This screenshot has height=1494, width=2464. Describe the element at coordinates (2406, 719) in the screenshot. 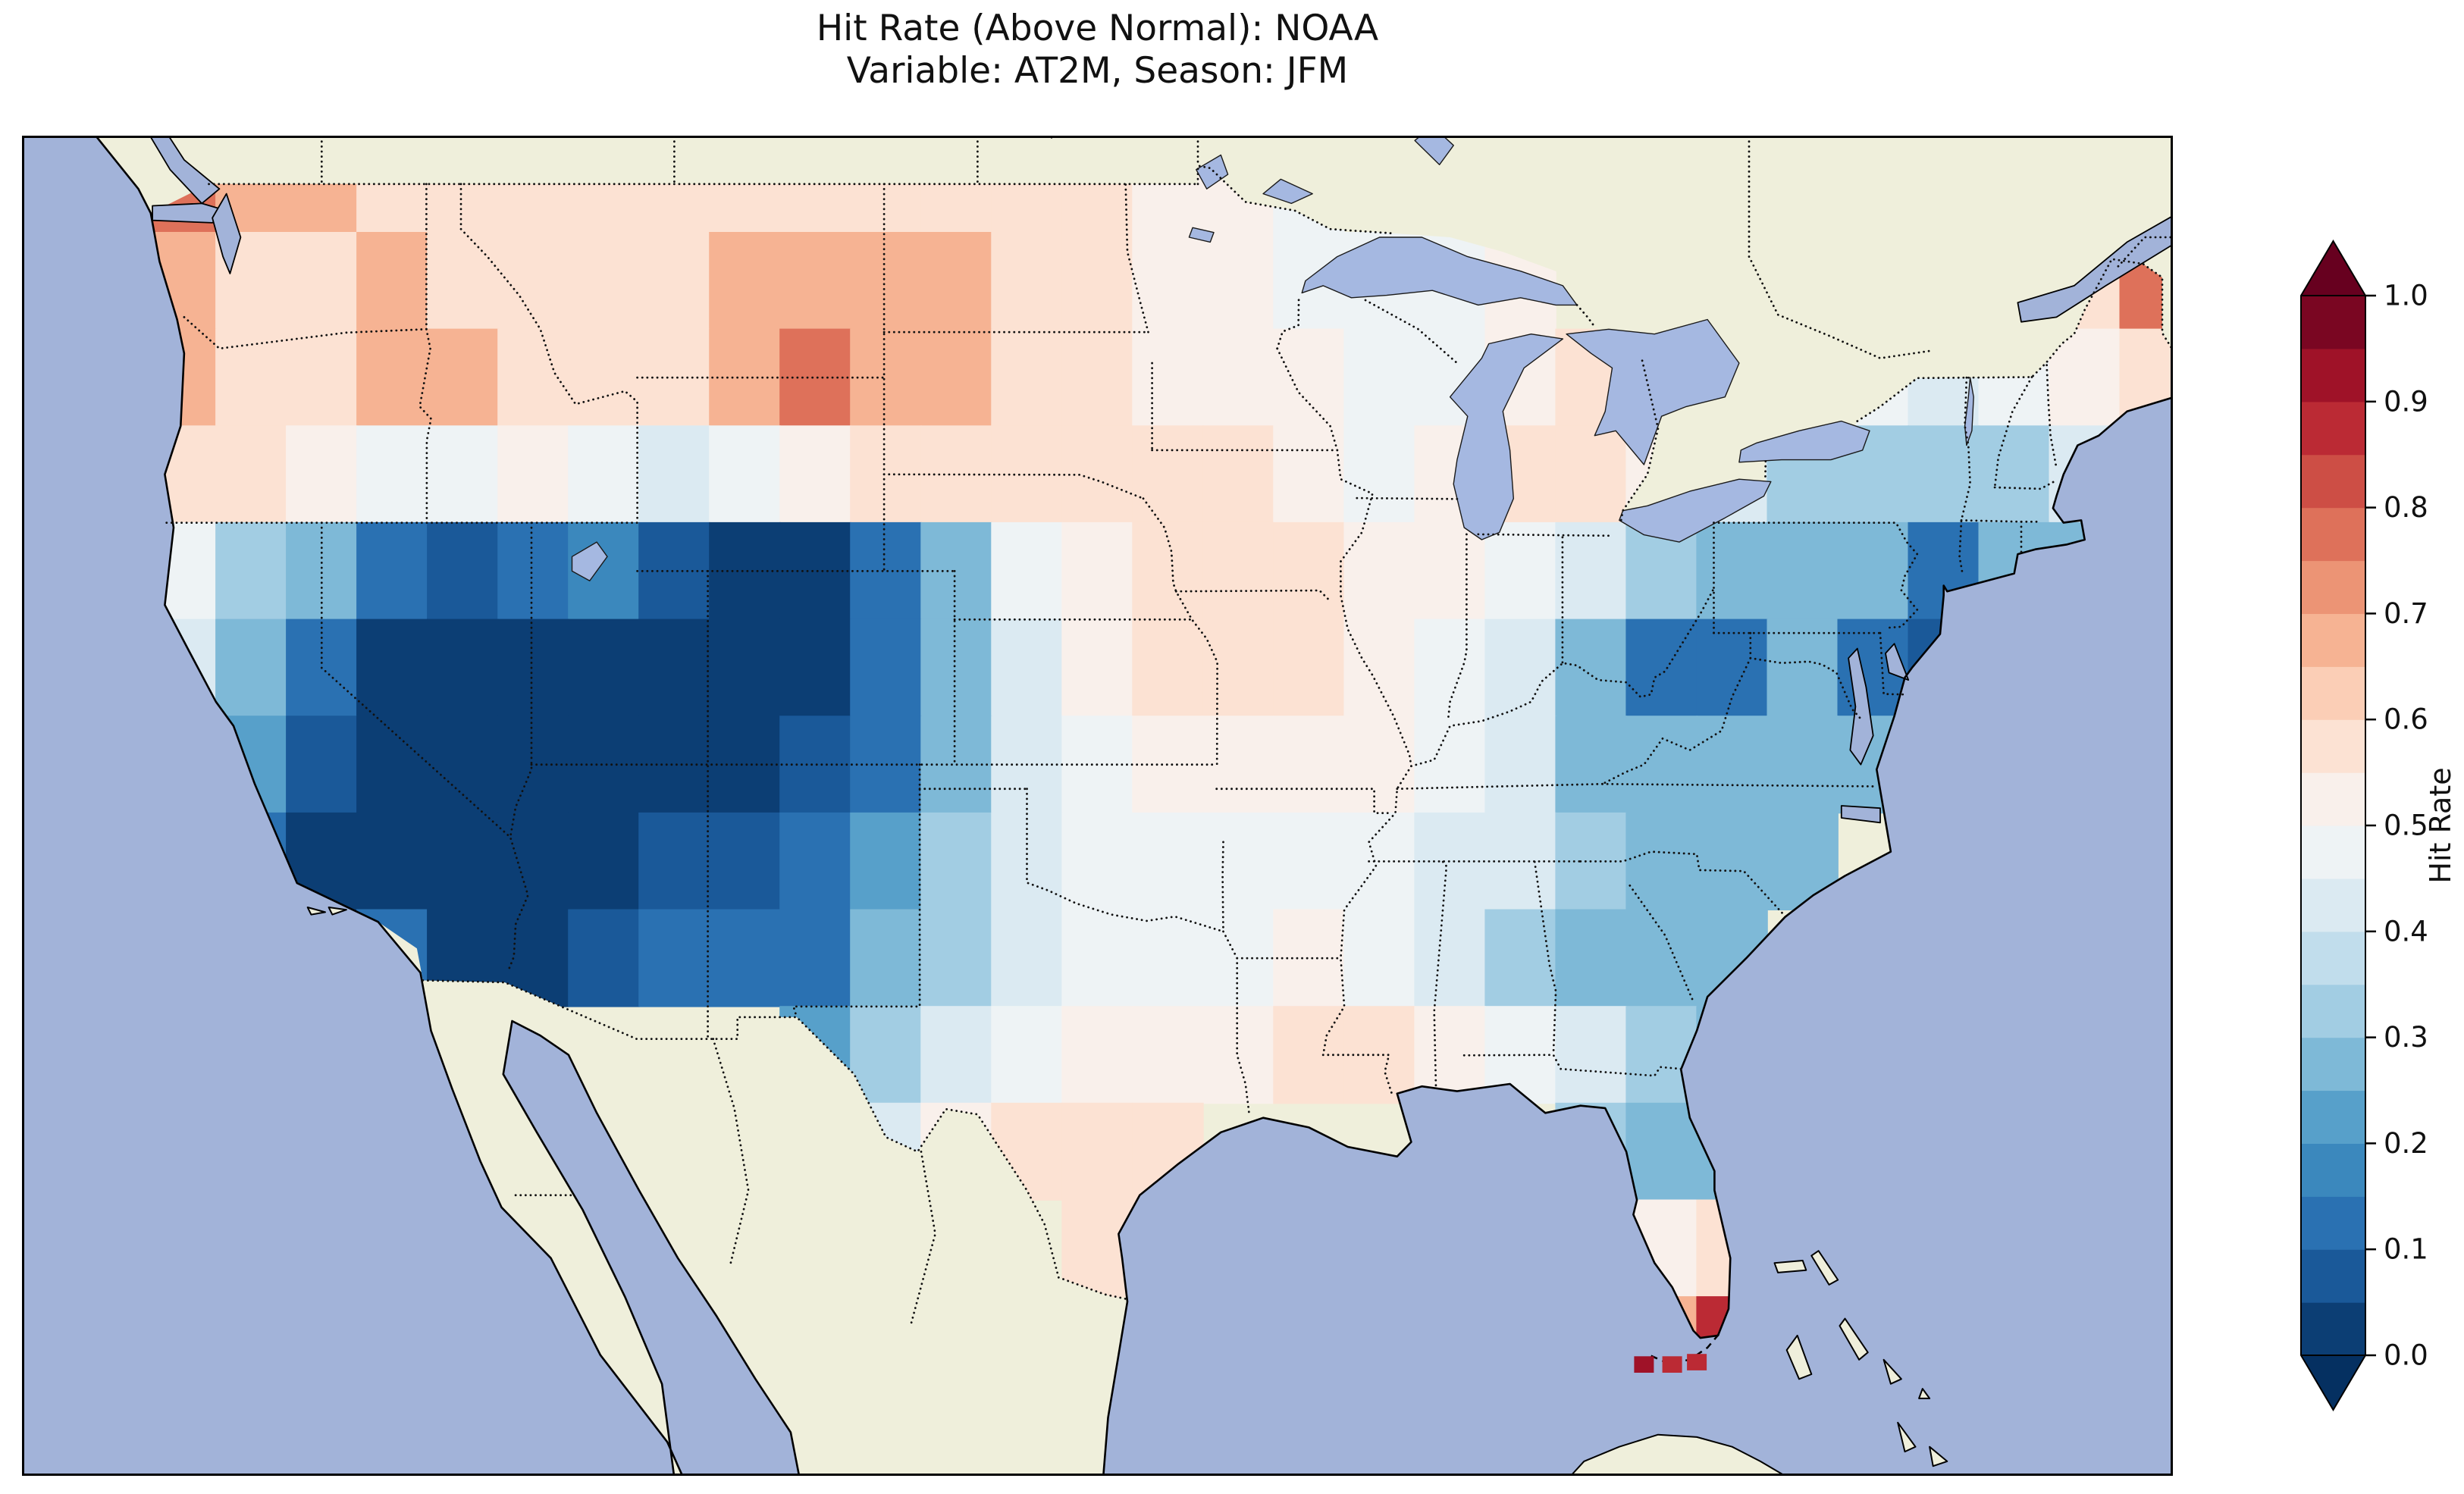

I see `colorbar-tick-label: 0.6` at that location.